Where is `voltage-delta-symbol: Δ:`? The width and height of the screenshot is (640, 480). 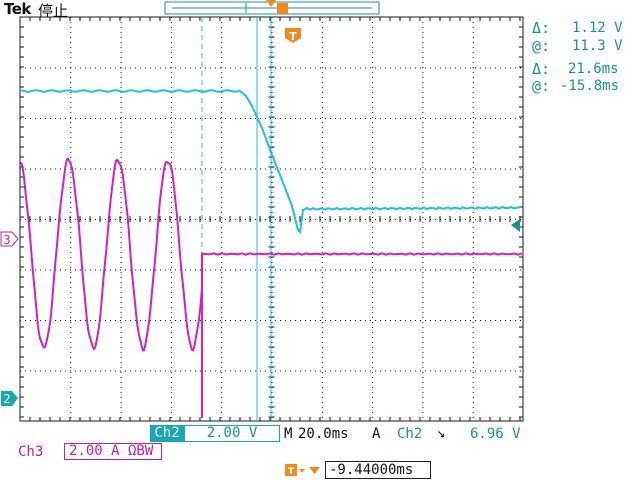
voltage-delta-symbol: Δ: is located at coordinates (541, 28).